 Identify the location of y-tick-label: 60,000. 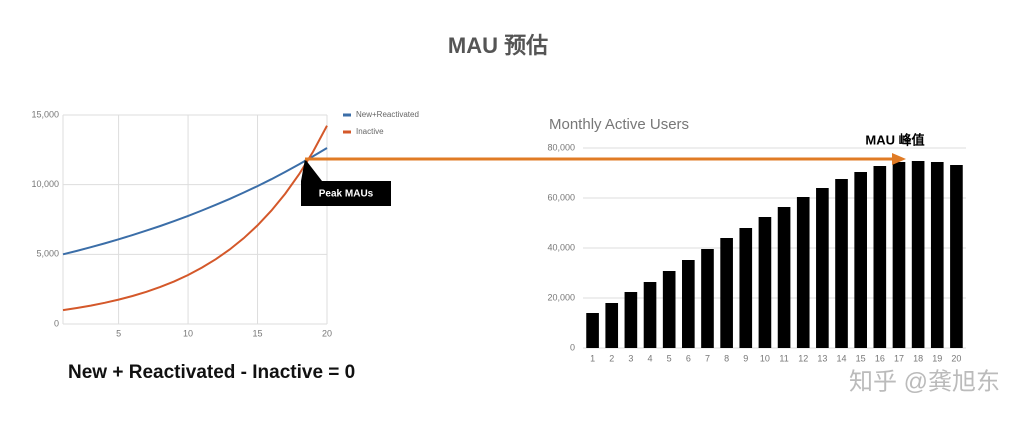
(561, 197).